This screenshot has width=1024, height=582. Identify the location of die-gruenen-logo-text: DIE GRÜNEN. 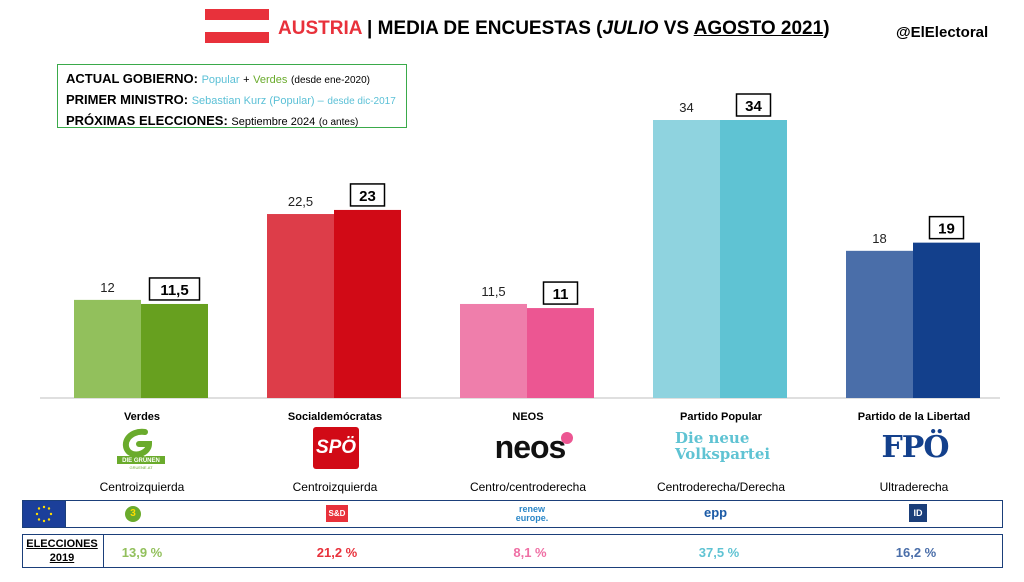
(141, 460).